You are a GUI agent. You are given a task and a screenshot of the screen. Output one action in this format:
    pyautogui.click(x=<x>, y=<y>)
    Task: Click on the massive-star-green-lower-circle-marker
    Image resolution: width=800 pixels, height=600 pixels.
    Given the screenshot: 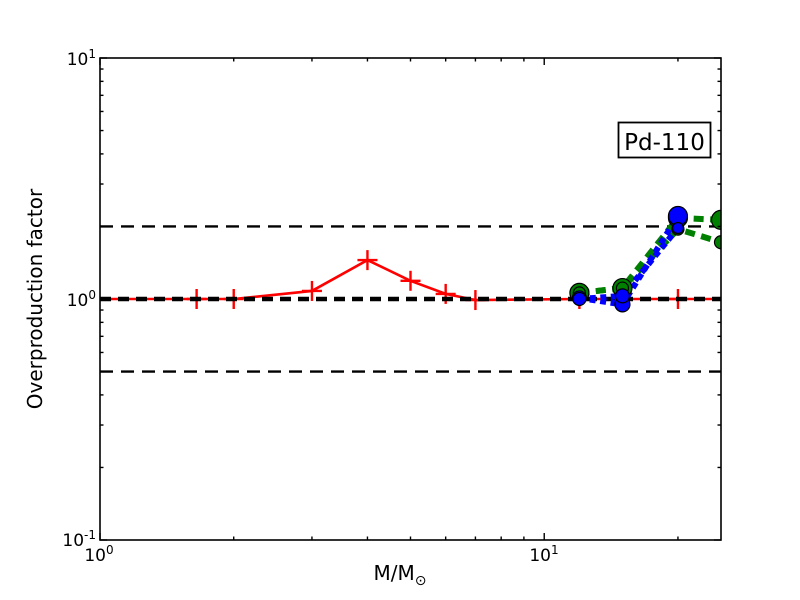 What is the action you would take?
    pyautogui.click(x=717, y=242)
    